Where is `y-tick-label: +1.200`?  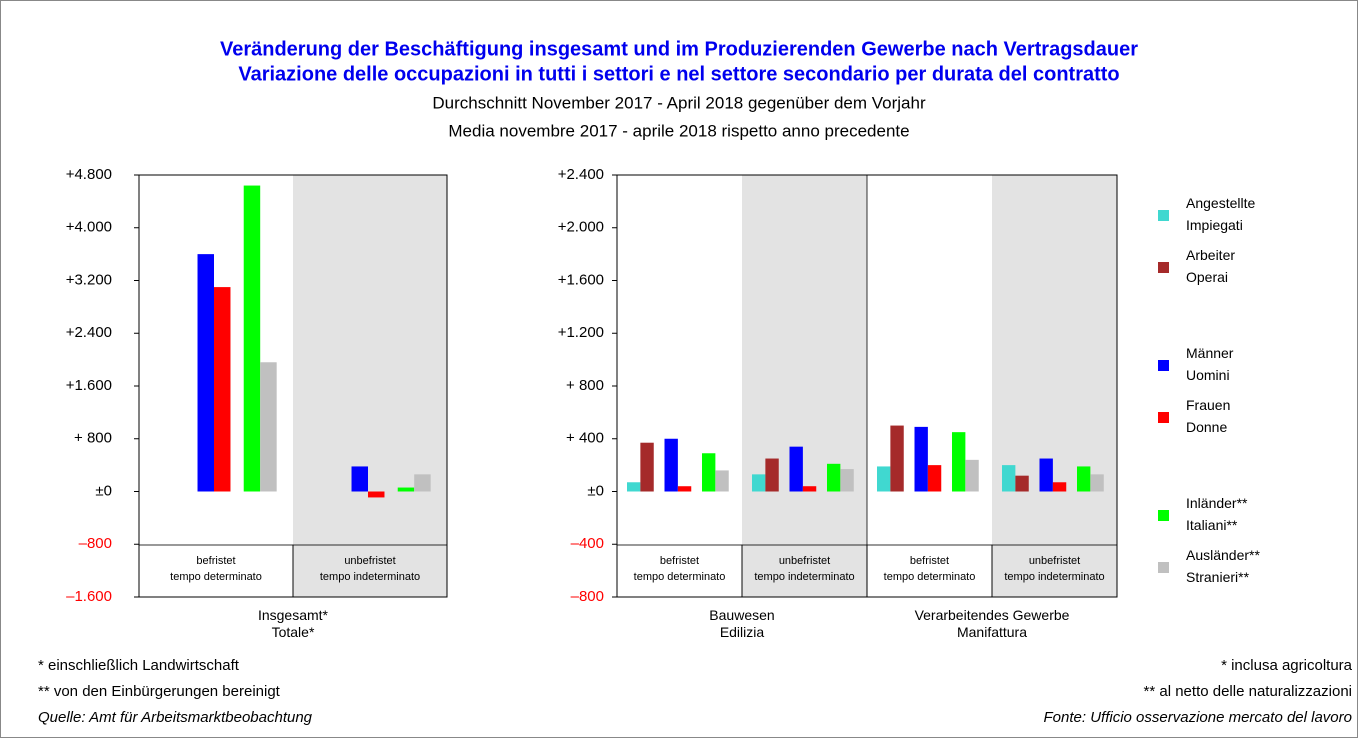 y-tick-label: +1.200 is located at coordinates (581, 332).